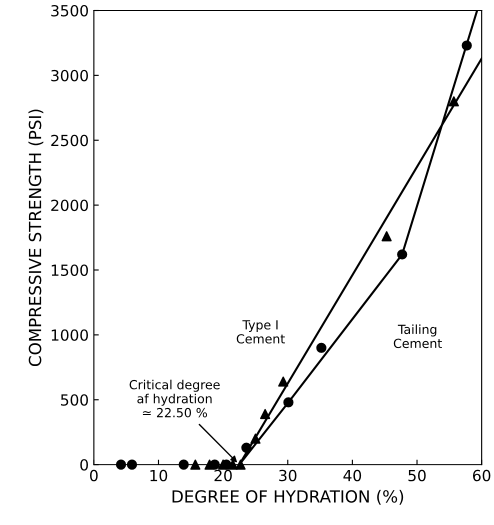 The image size is (494, 525). Describe the element at coordinates (481, 476) in the screenshot. I see `x-tick-label: 60` at that location.